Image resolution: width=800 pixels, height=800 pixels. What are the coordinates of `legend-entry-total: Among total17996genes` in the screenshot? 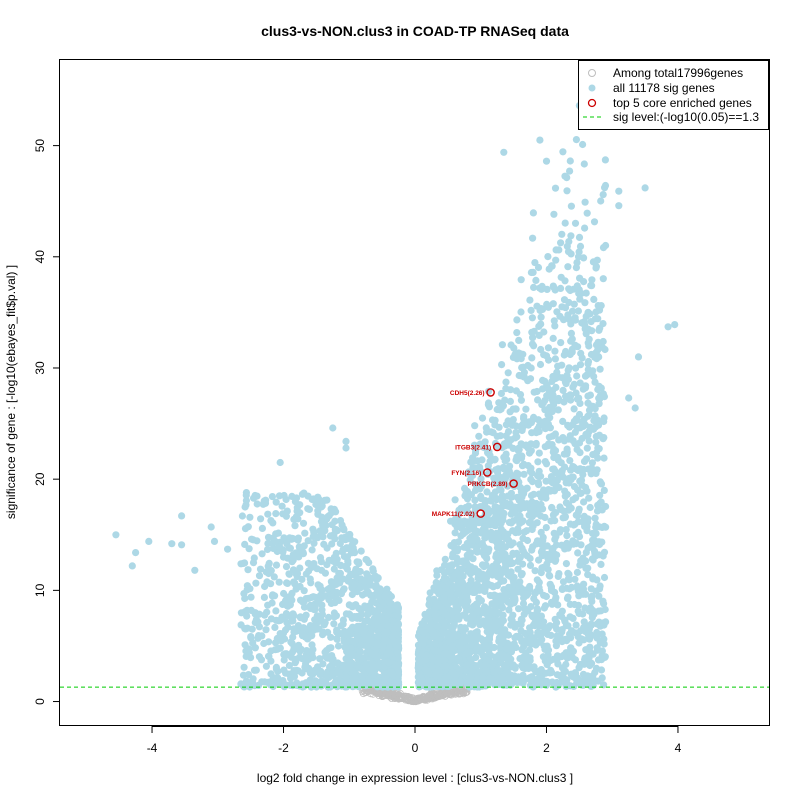 It's located at (678, 73).